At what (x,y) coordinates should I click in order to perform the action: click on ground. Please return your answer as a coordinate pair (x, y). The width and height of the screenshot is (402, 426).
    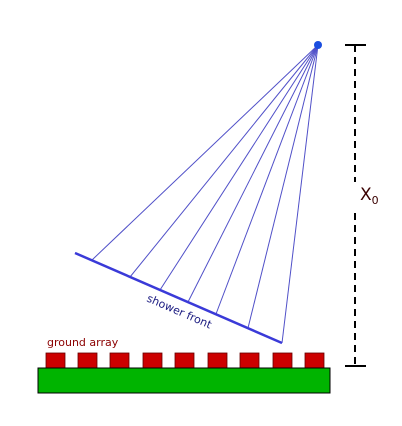
    Looking at the image, I should click on (184, 380).